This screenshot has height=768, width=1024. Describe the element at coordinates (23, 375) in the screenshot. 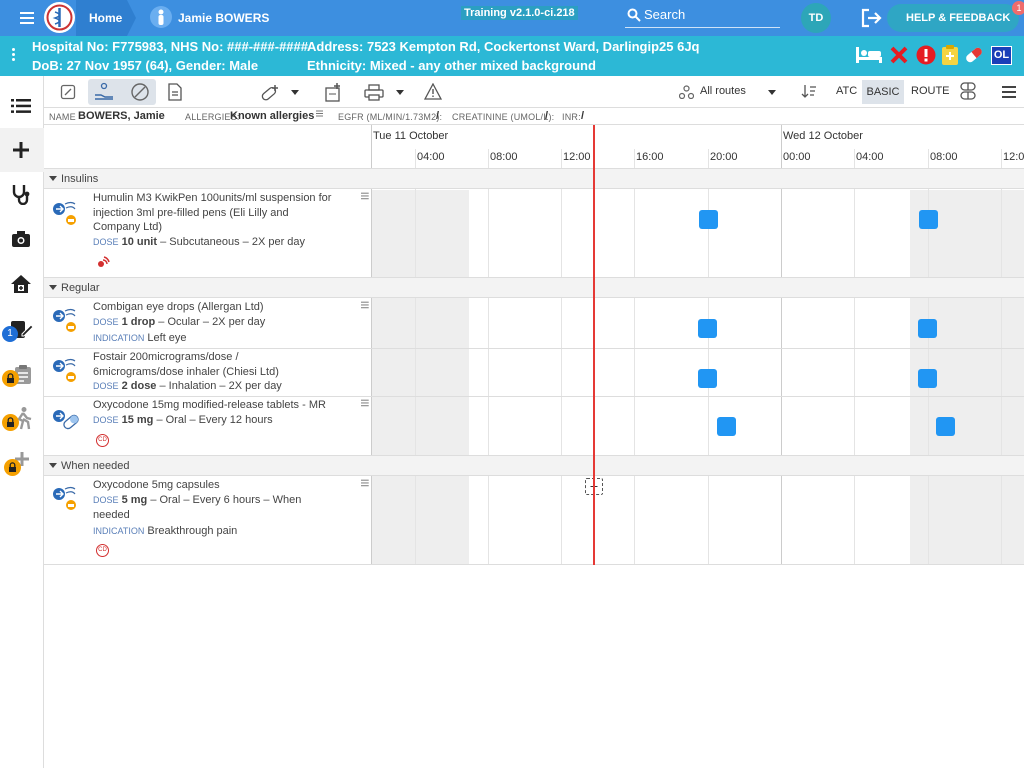

I see `clipboard-list-icon` at that location.